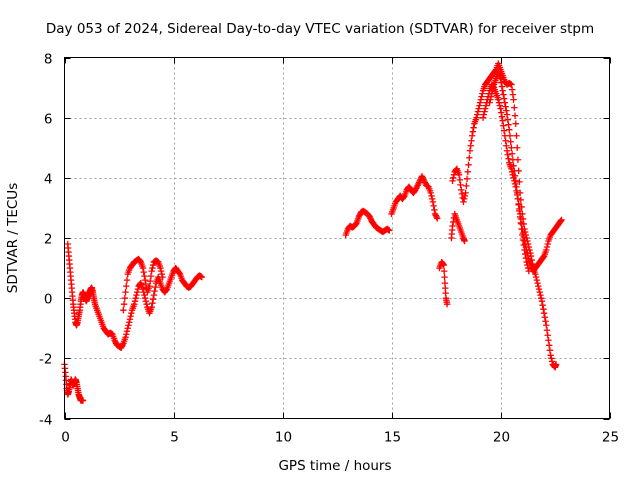 The width and height of the screenshot is (640, 480). Describe the element at coordinates (48, 240) in the screenshot. I see `y-tick-label: 2` at that location.